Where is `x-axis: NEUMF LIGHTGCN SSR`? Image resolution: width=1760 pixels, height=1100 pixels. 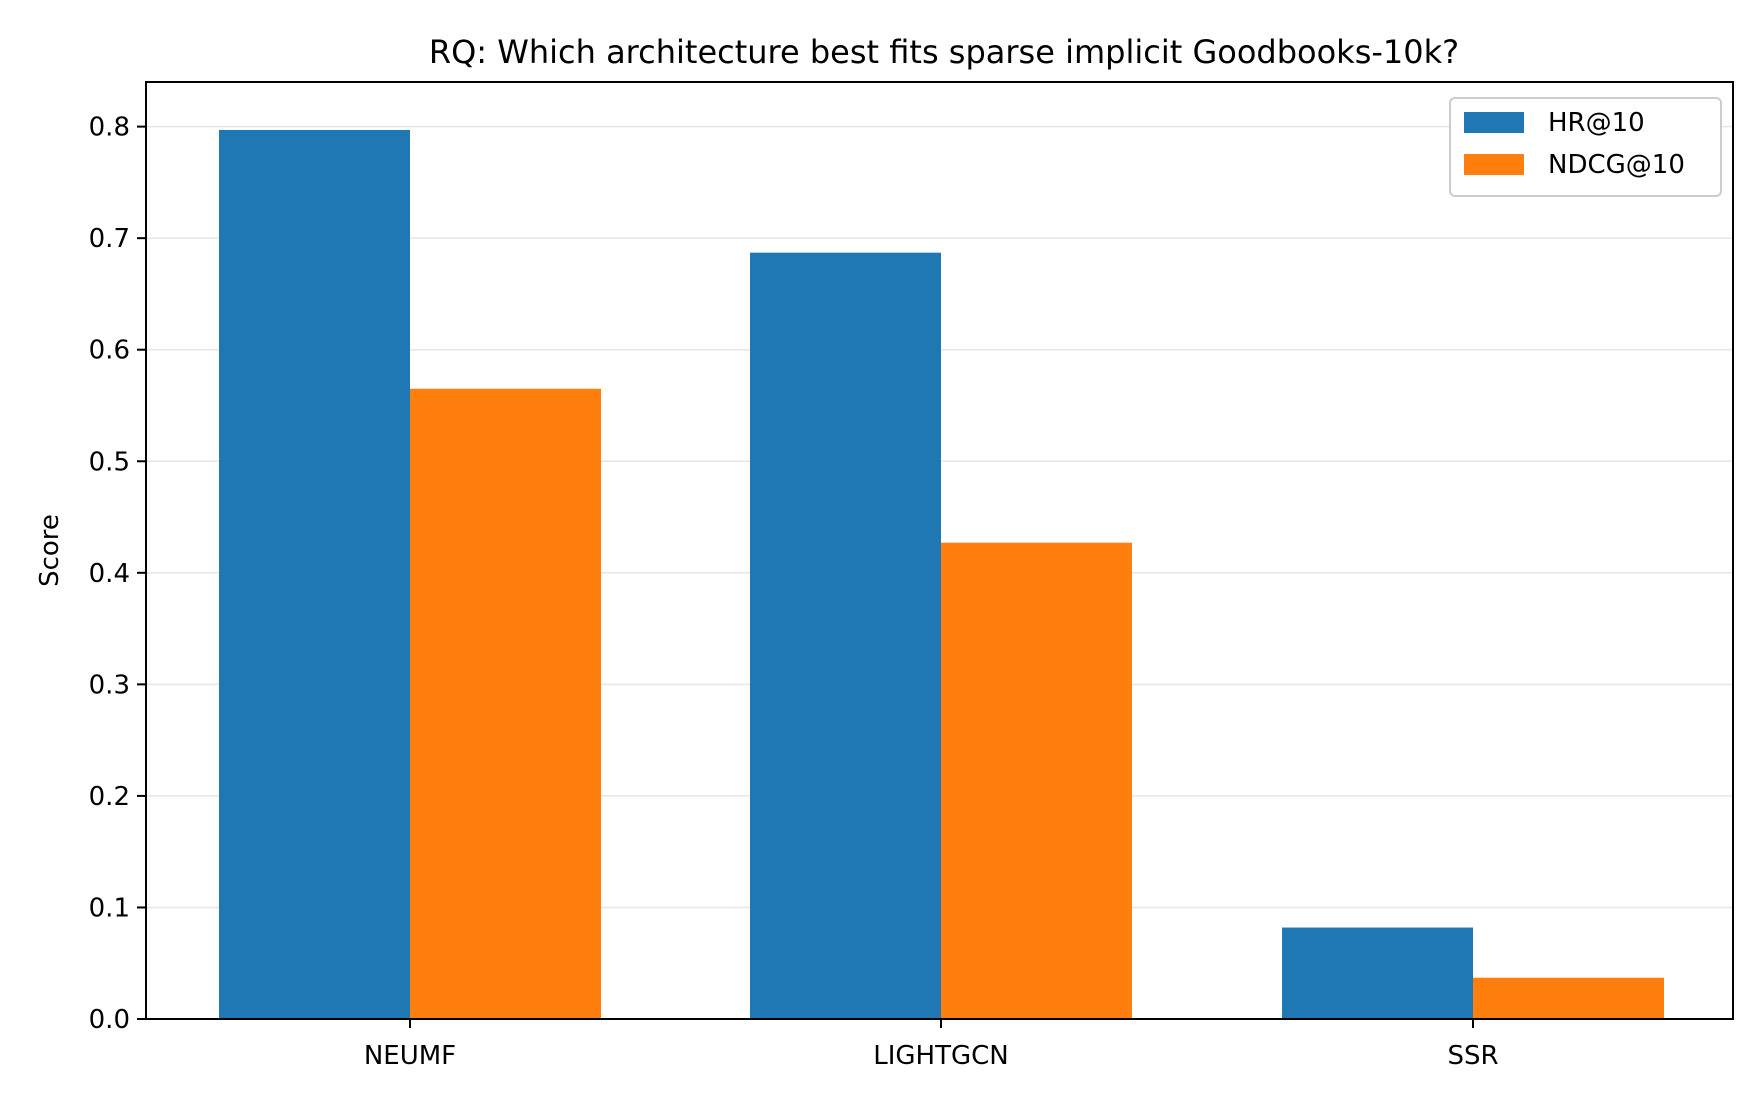
x-axis: NEUMF LIGHTGCN SSR is located at coordinates (931, 1045).